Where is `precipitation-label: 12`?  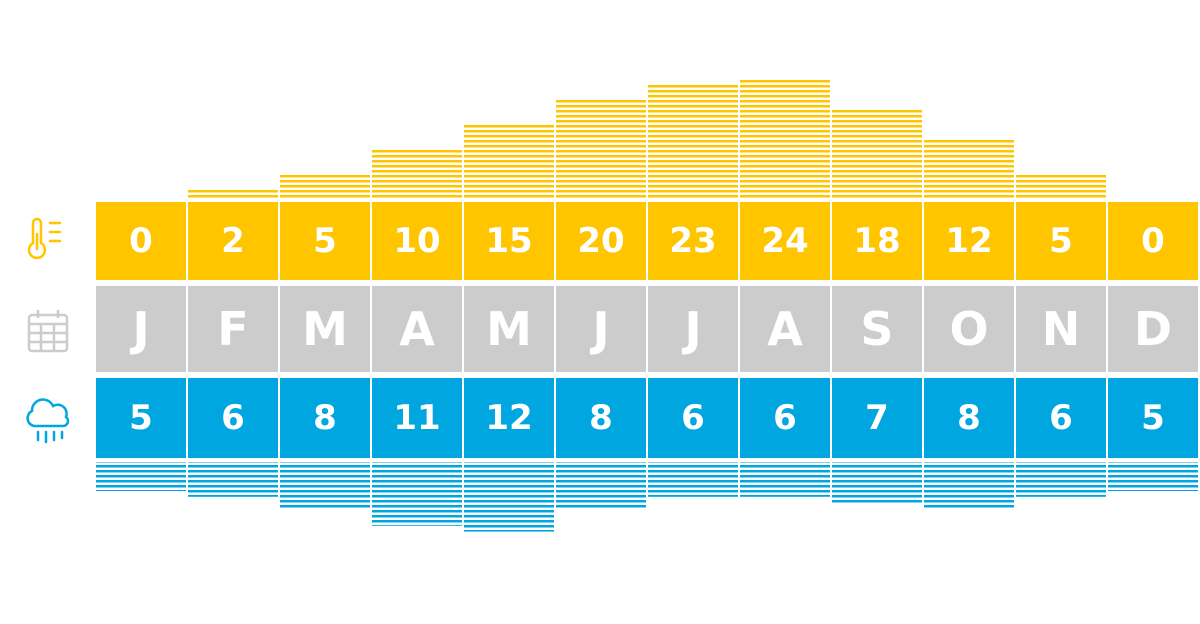 precipitation-label: 12 is located at coordinates (508, 418).